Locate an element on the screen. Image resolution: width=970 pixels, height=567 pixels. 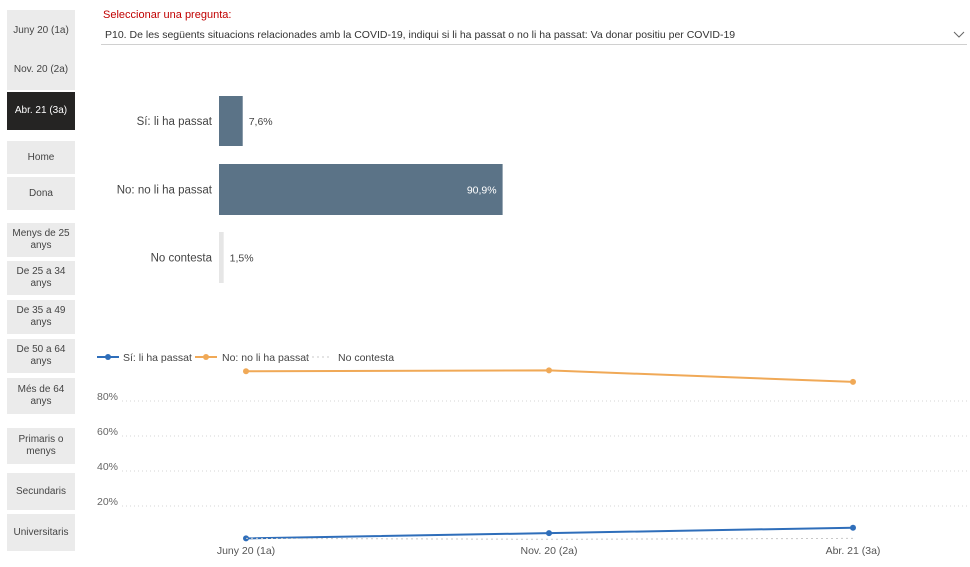
legend-label: No contesta is located at coordinates (366, 358).